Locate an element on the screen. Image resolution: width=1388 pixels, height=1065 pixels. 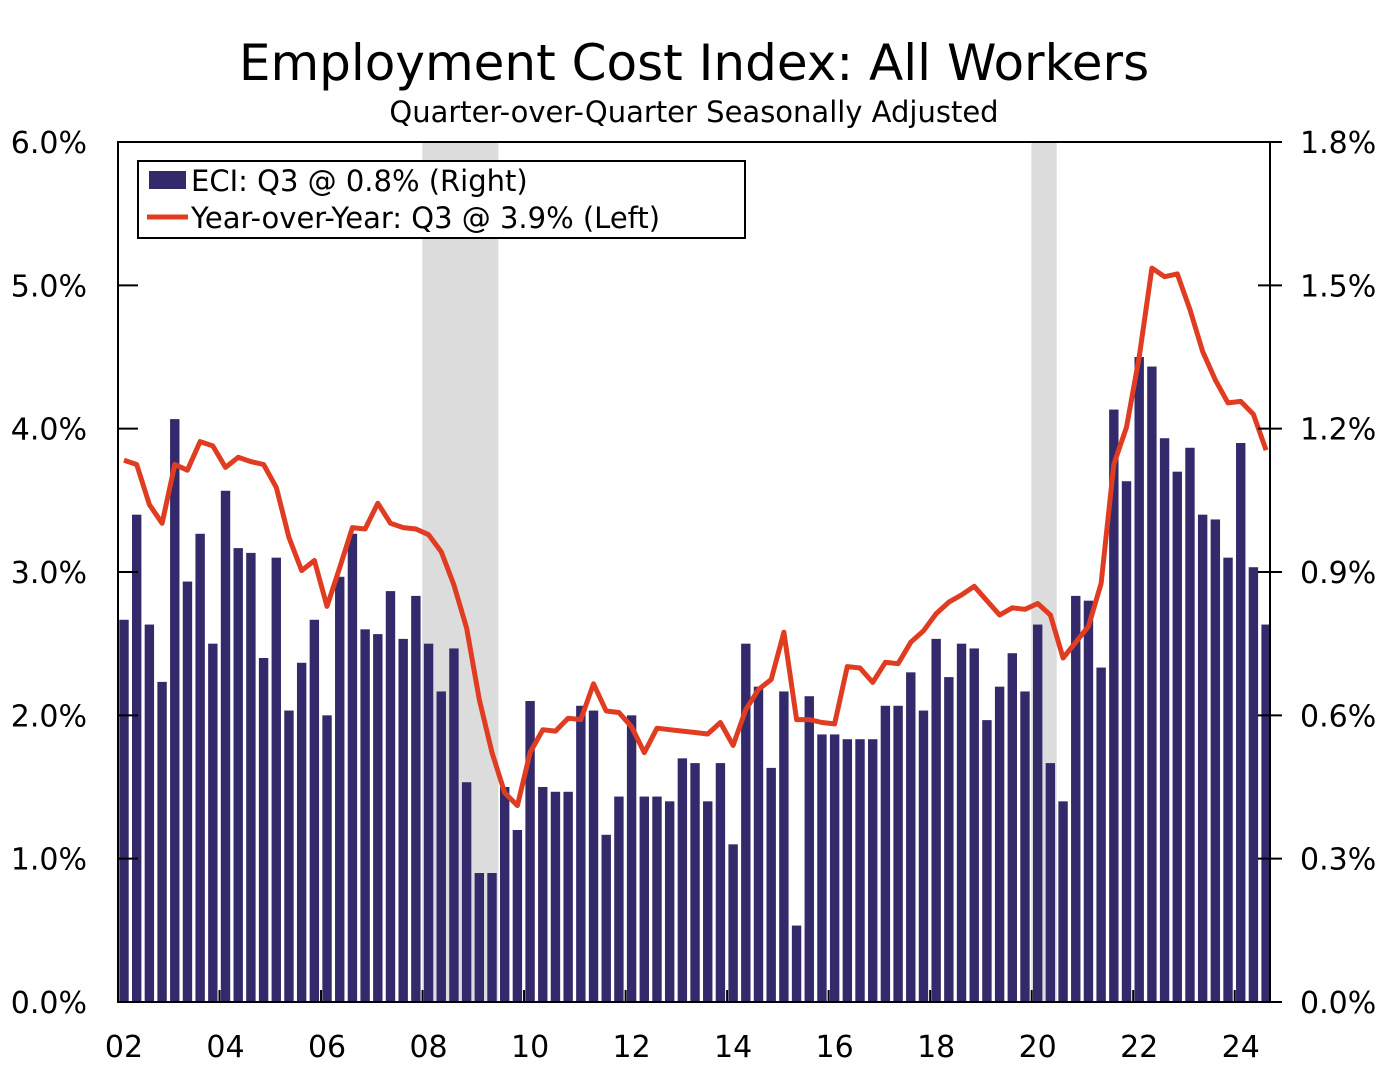
x-tick-label: 08 is located at coordinates (428, 1047).